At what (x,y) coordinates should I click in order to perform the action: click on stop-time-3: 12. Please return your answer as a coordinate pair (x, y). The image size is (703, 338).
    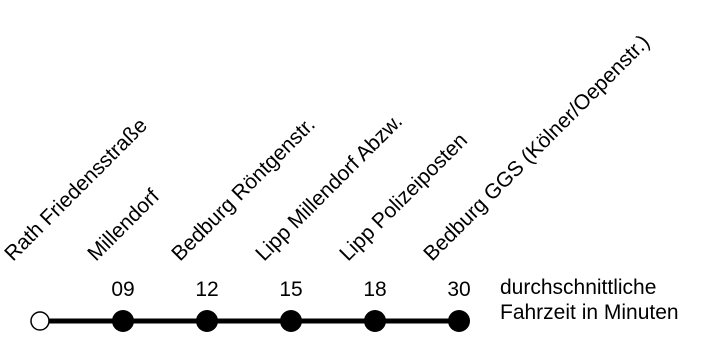
    Looking at the image, I should click on (206, 289).